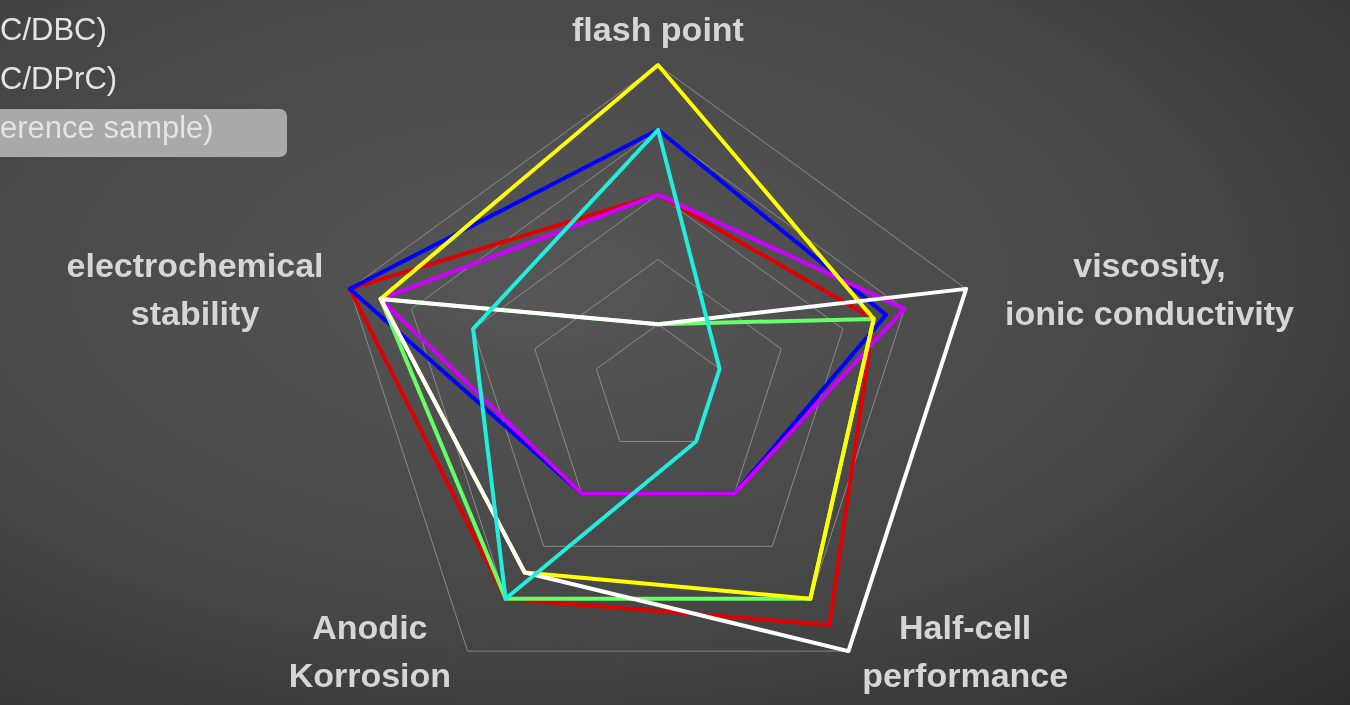  Describe the element at coordinates (195, 288) in the screenshot. I see `spoke-label: electrochemical stability` at that location.